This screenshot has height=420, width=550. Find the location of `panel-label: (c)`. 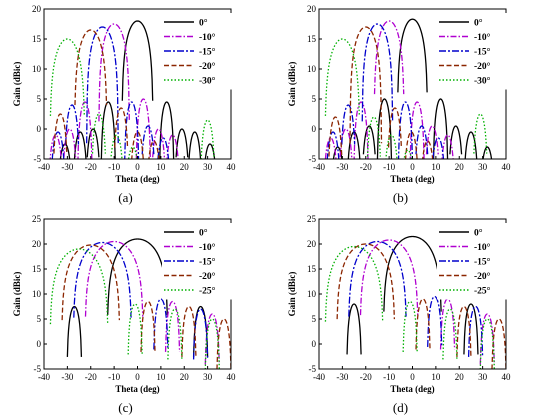

panel-label: (c) is located at coordinates (125, 407).